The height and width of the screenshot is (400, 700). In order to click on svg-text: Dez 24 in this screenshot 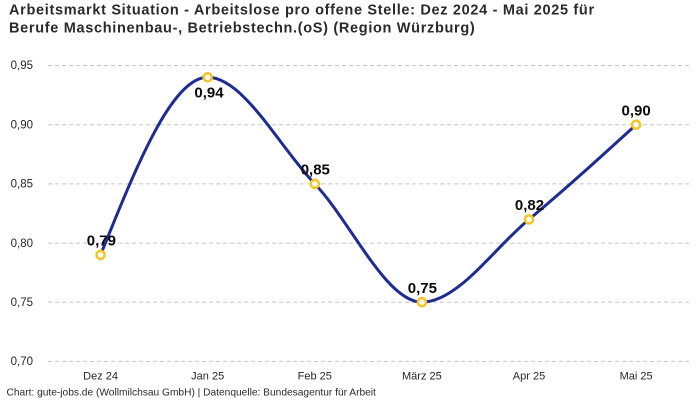, I will do `click(100, 377)`.